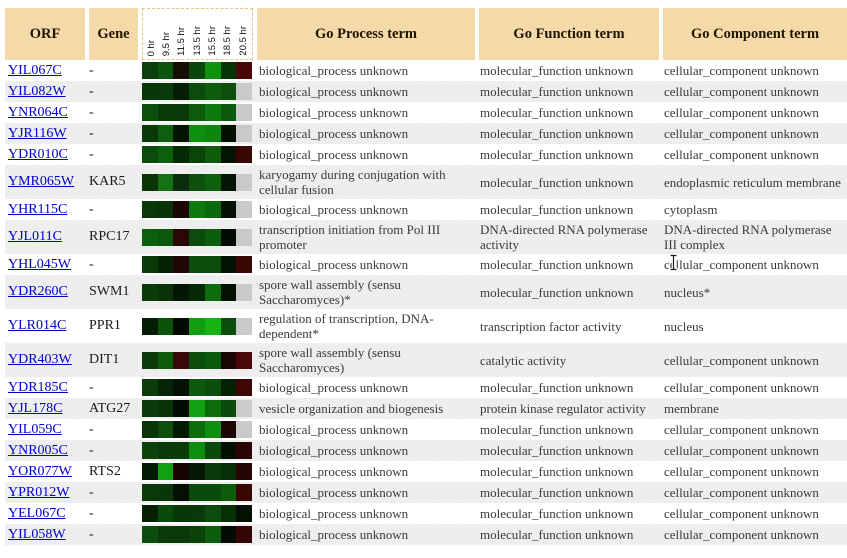  What do you see at coordinates (37, 91) in the screenshot?
I see `orf-link: YIL082W` at bounding box center [37, 91].